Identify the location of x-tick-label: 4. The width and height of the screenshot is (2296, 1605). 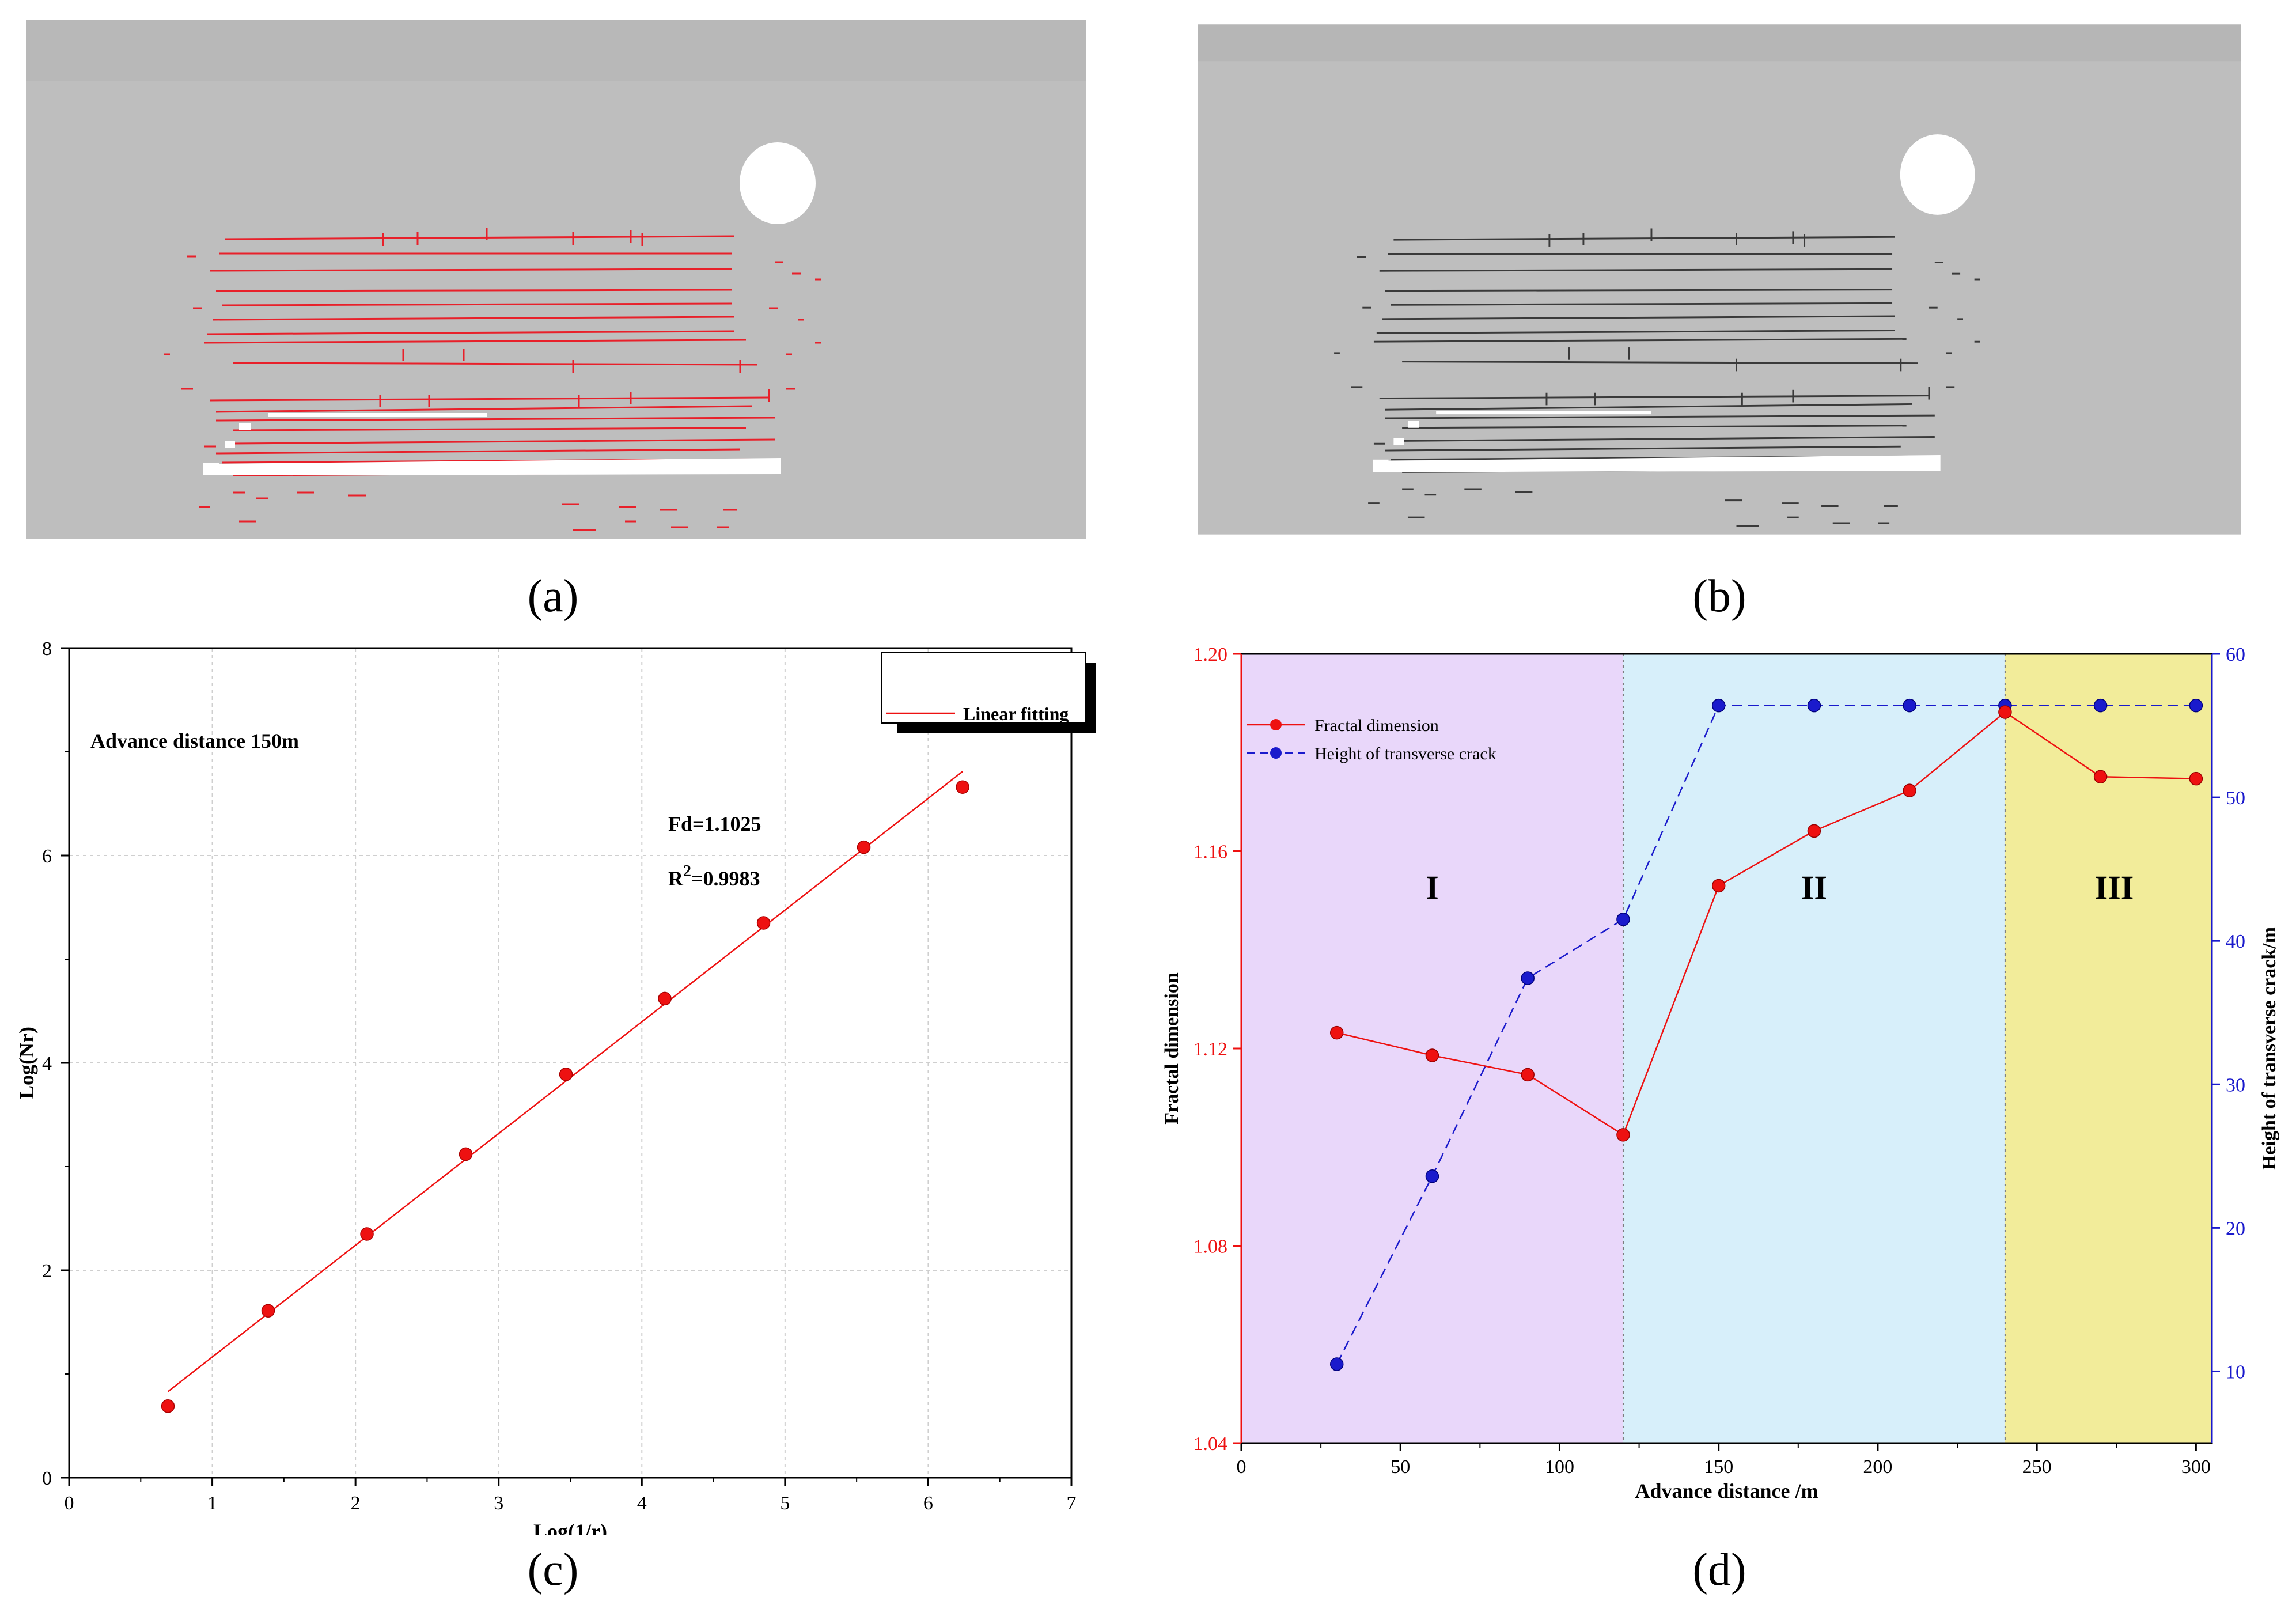
(642, 1503).